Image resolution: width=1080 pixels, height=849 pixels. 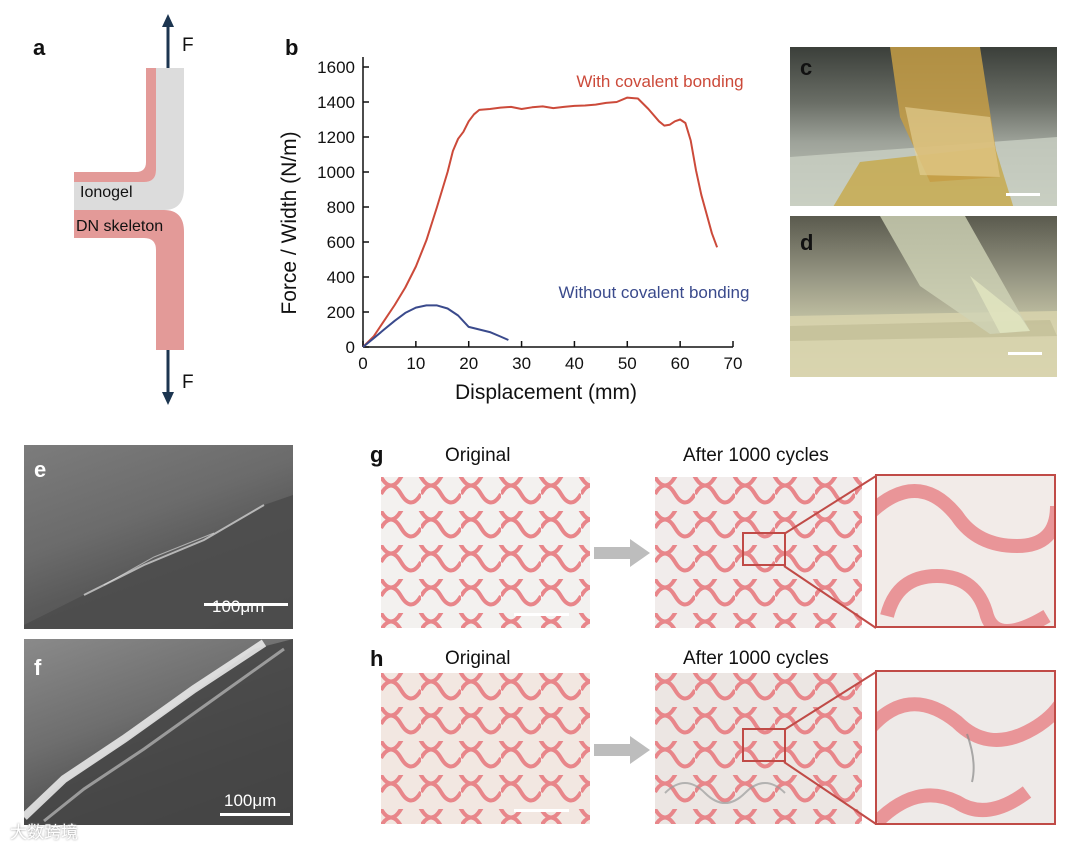 I want to click on serpentine-original-h, so click(x=485, y=748).